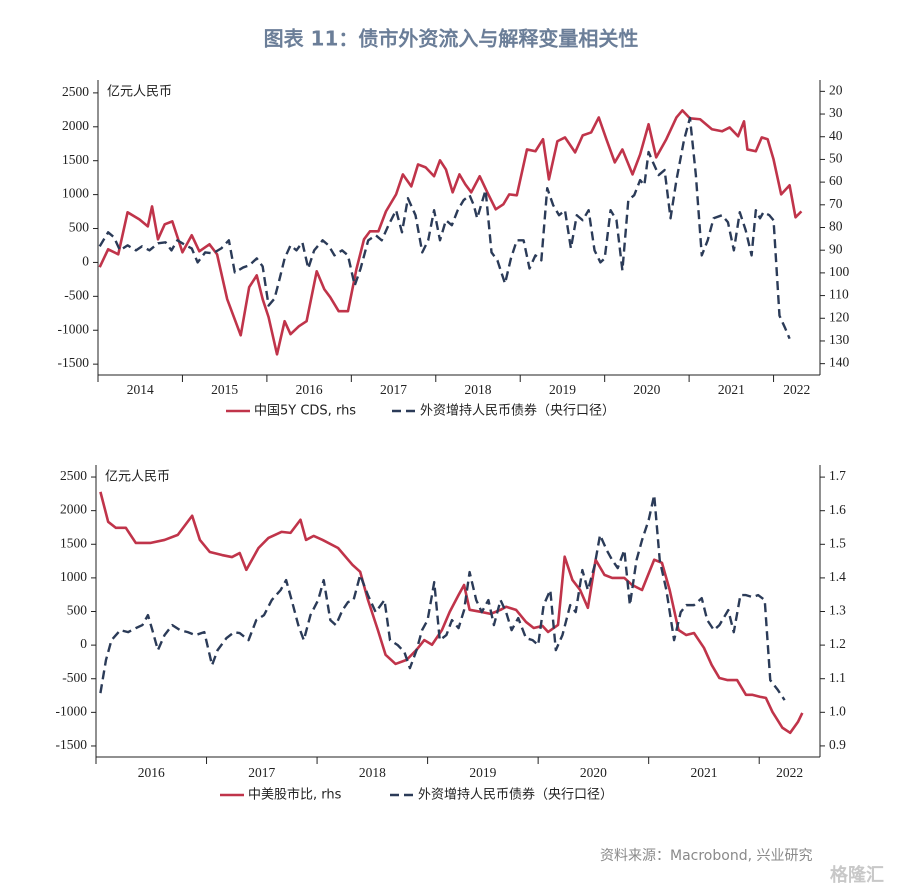 The image size is (902, 891). Describe the element at coordinates (836, 248) in the screenshot. I see `y2-tick-label: 90` at that location.